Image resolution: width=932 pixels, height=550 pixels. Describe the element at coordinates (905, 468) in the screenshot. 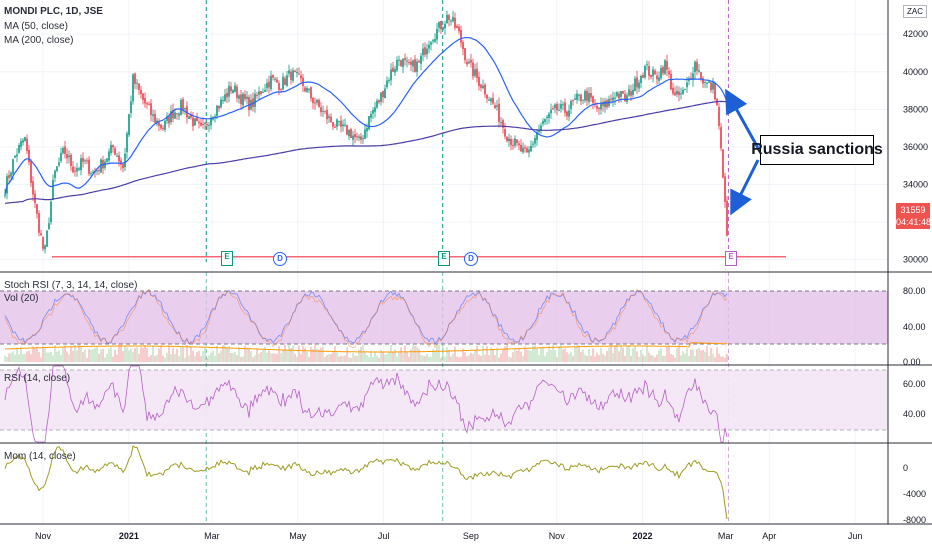

I see `indicator-tick-label: 0` at that location.